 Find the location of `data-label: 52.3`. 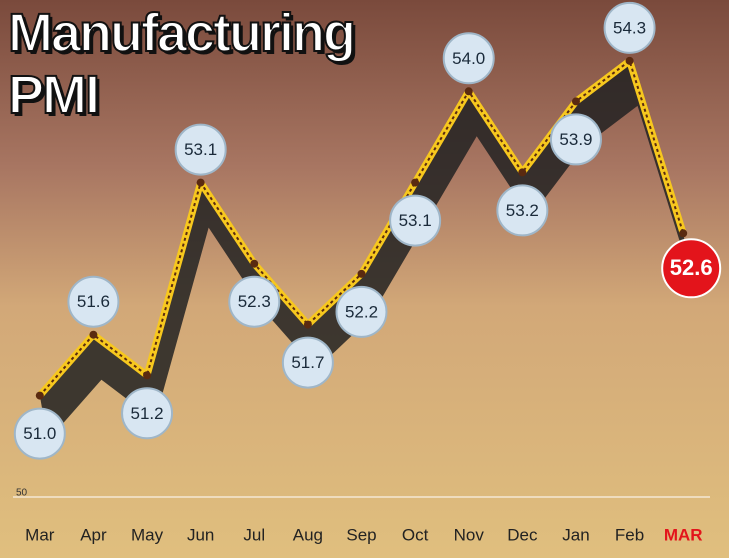

data-label: 52.3 is located at coordinates (254, 301).